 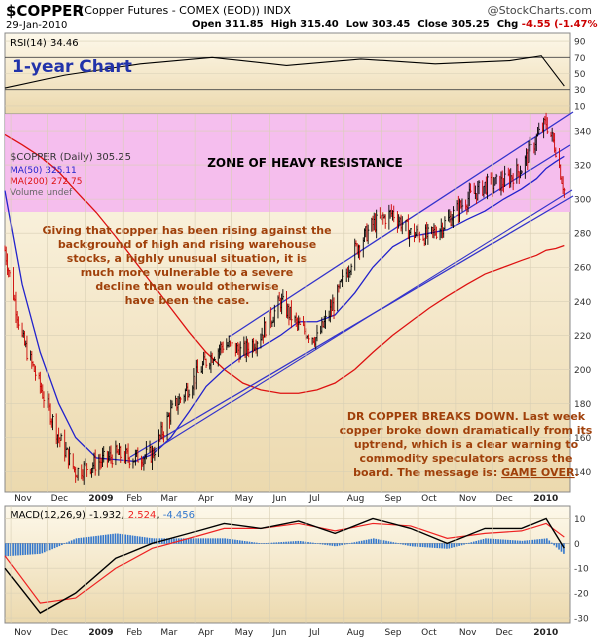 What do you see at coordinates (468, 499) in the screenshot?
I see `month-tick-label: Nov` at bounding box center [468, 499].